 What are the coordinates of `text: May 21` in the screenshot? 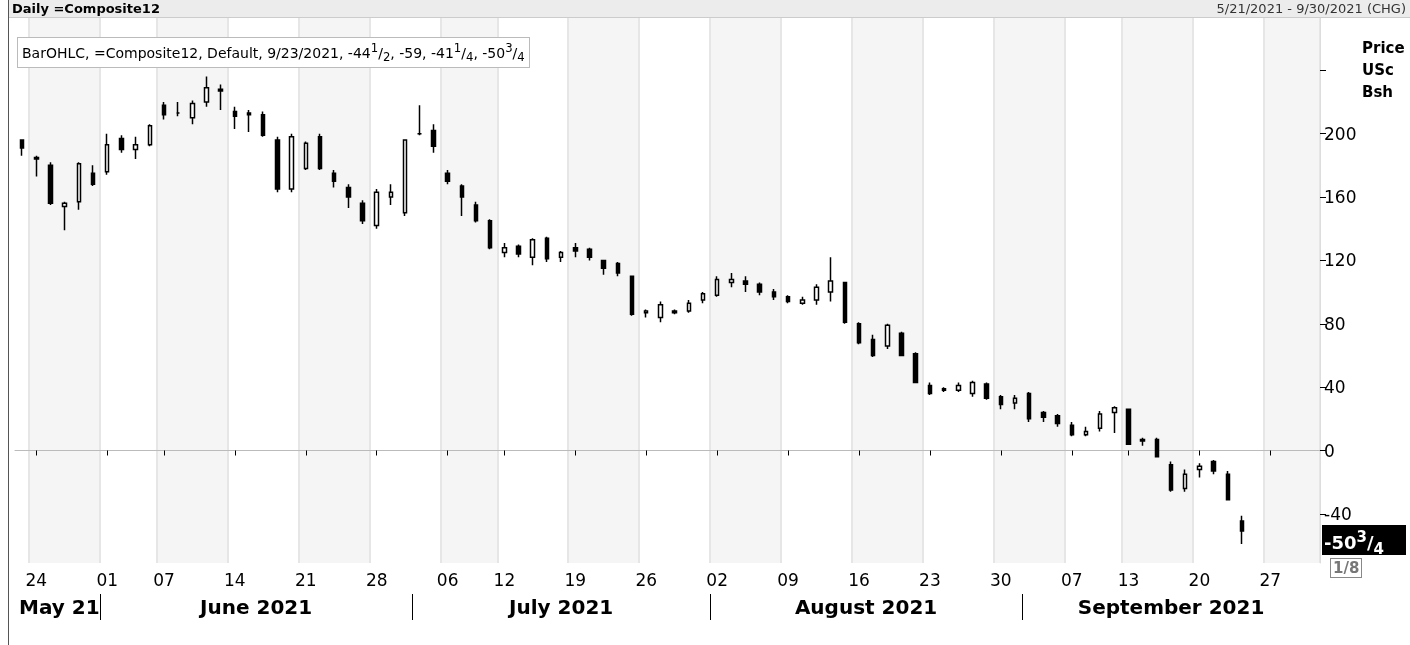 It's located at (59, 607).